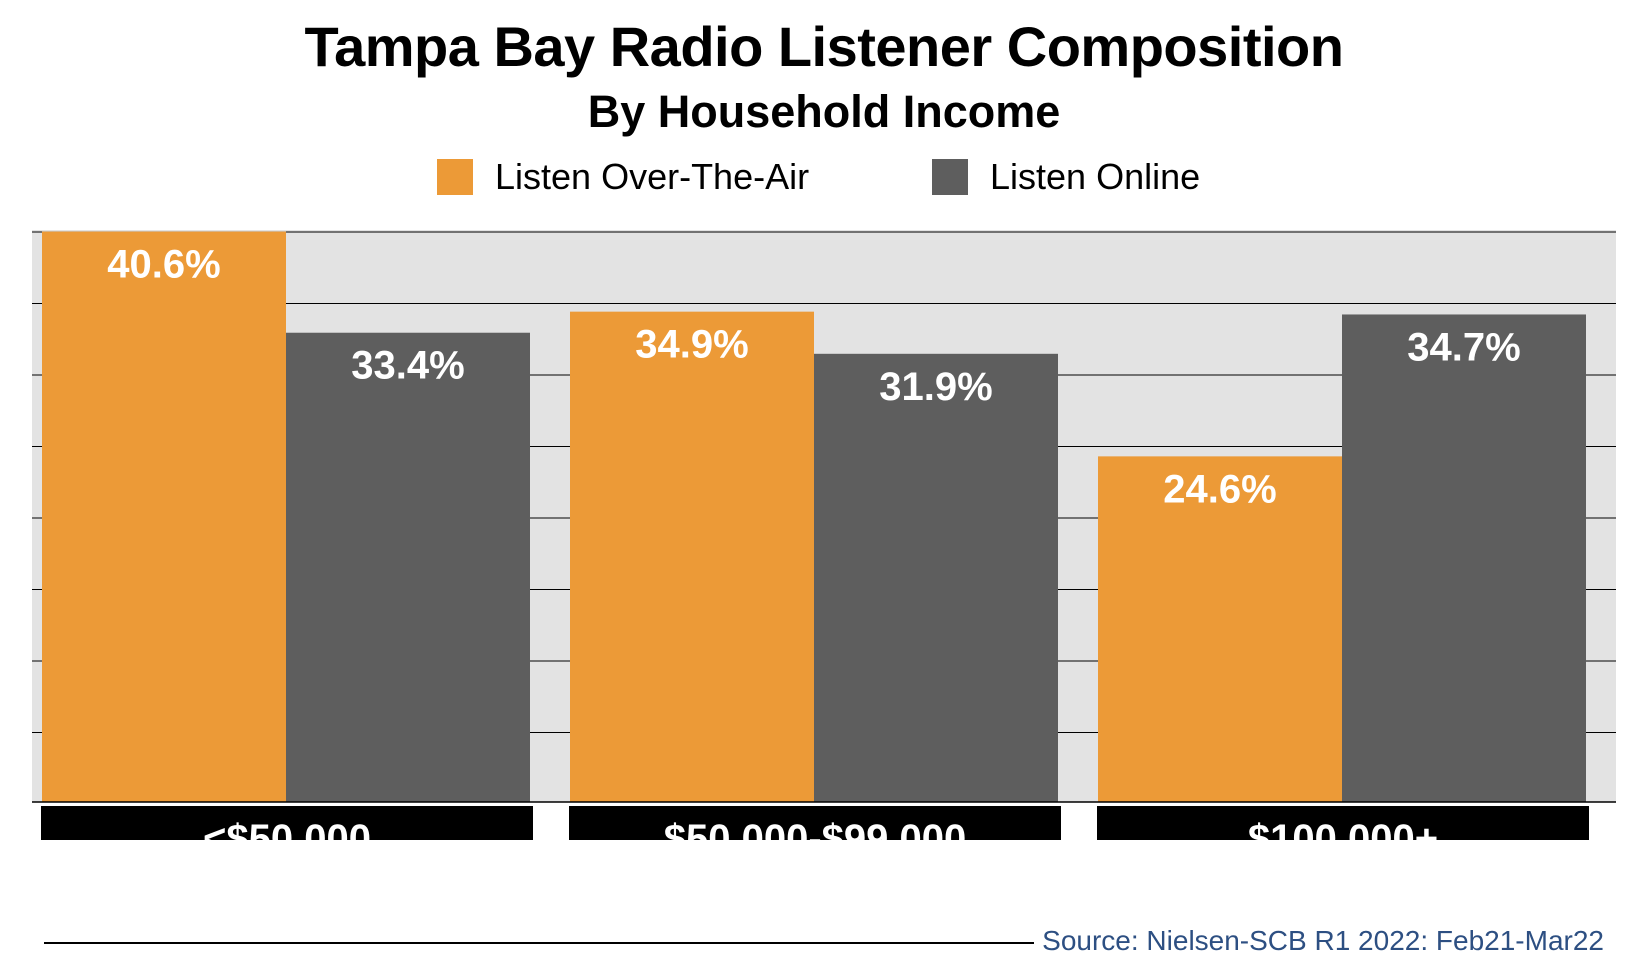 This screenshot has width=1648, height=980. I want to click on source-divider, so click(539, 943).